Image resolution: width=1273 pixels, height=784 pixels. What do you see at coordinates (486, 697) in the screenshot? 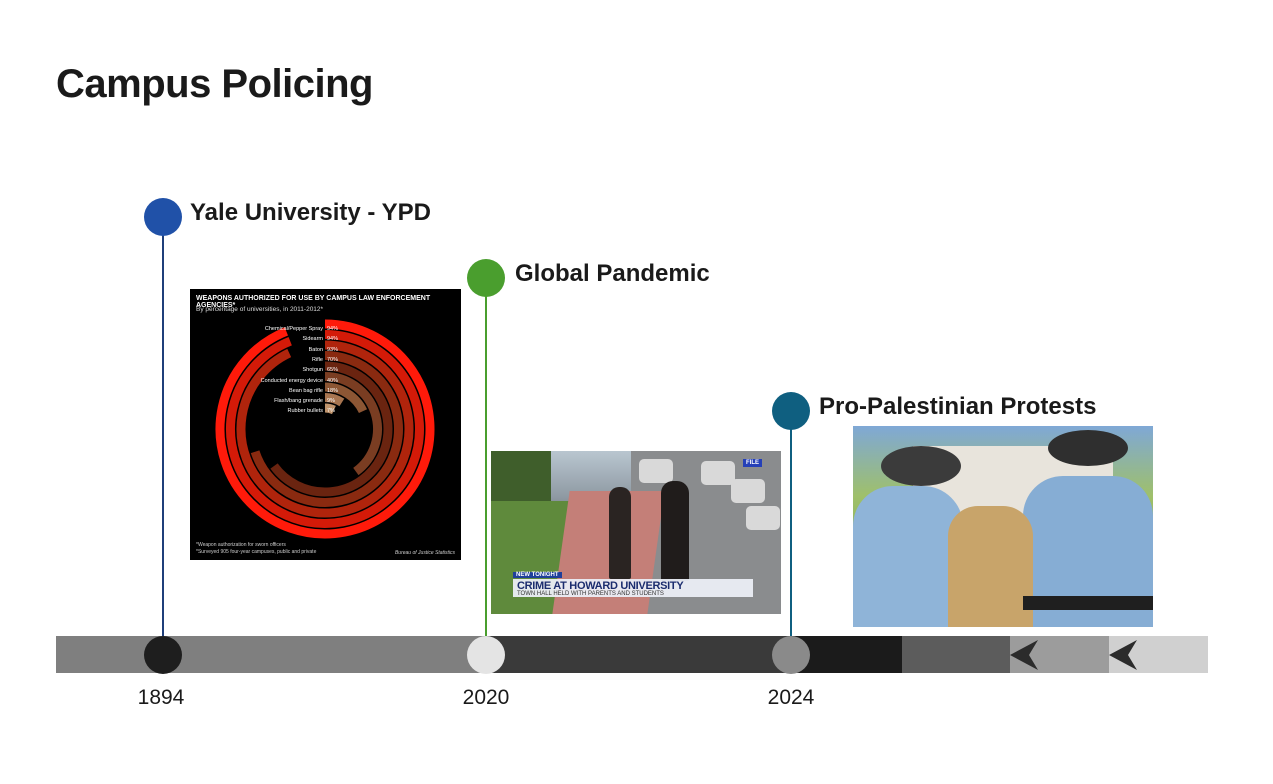
I see `year-label-2020: 2020` at bounding box center [486, 697].